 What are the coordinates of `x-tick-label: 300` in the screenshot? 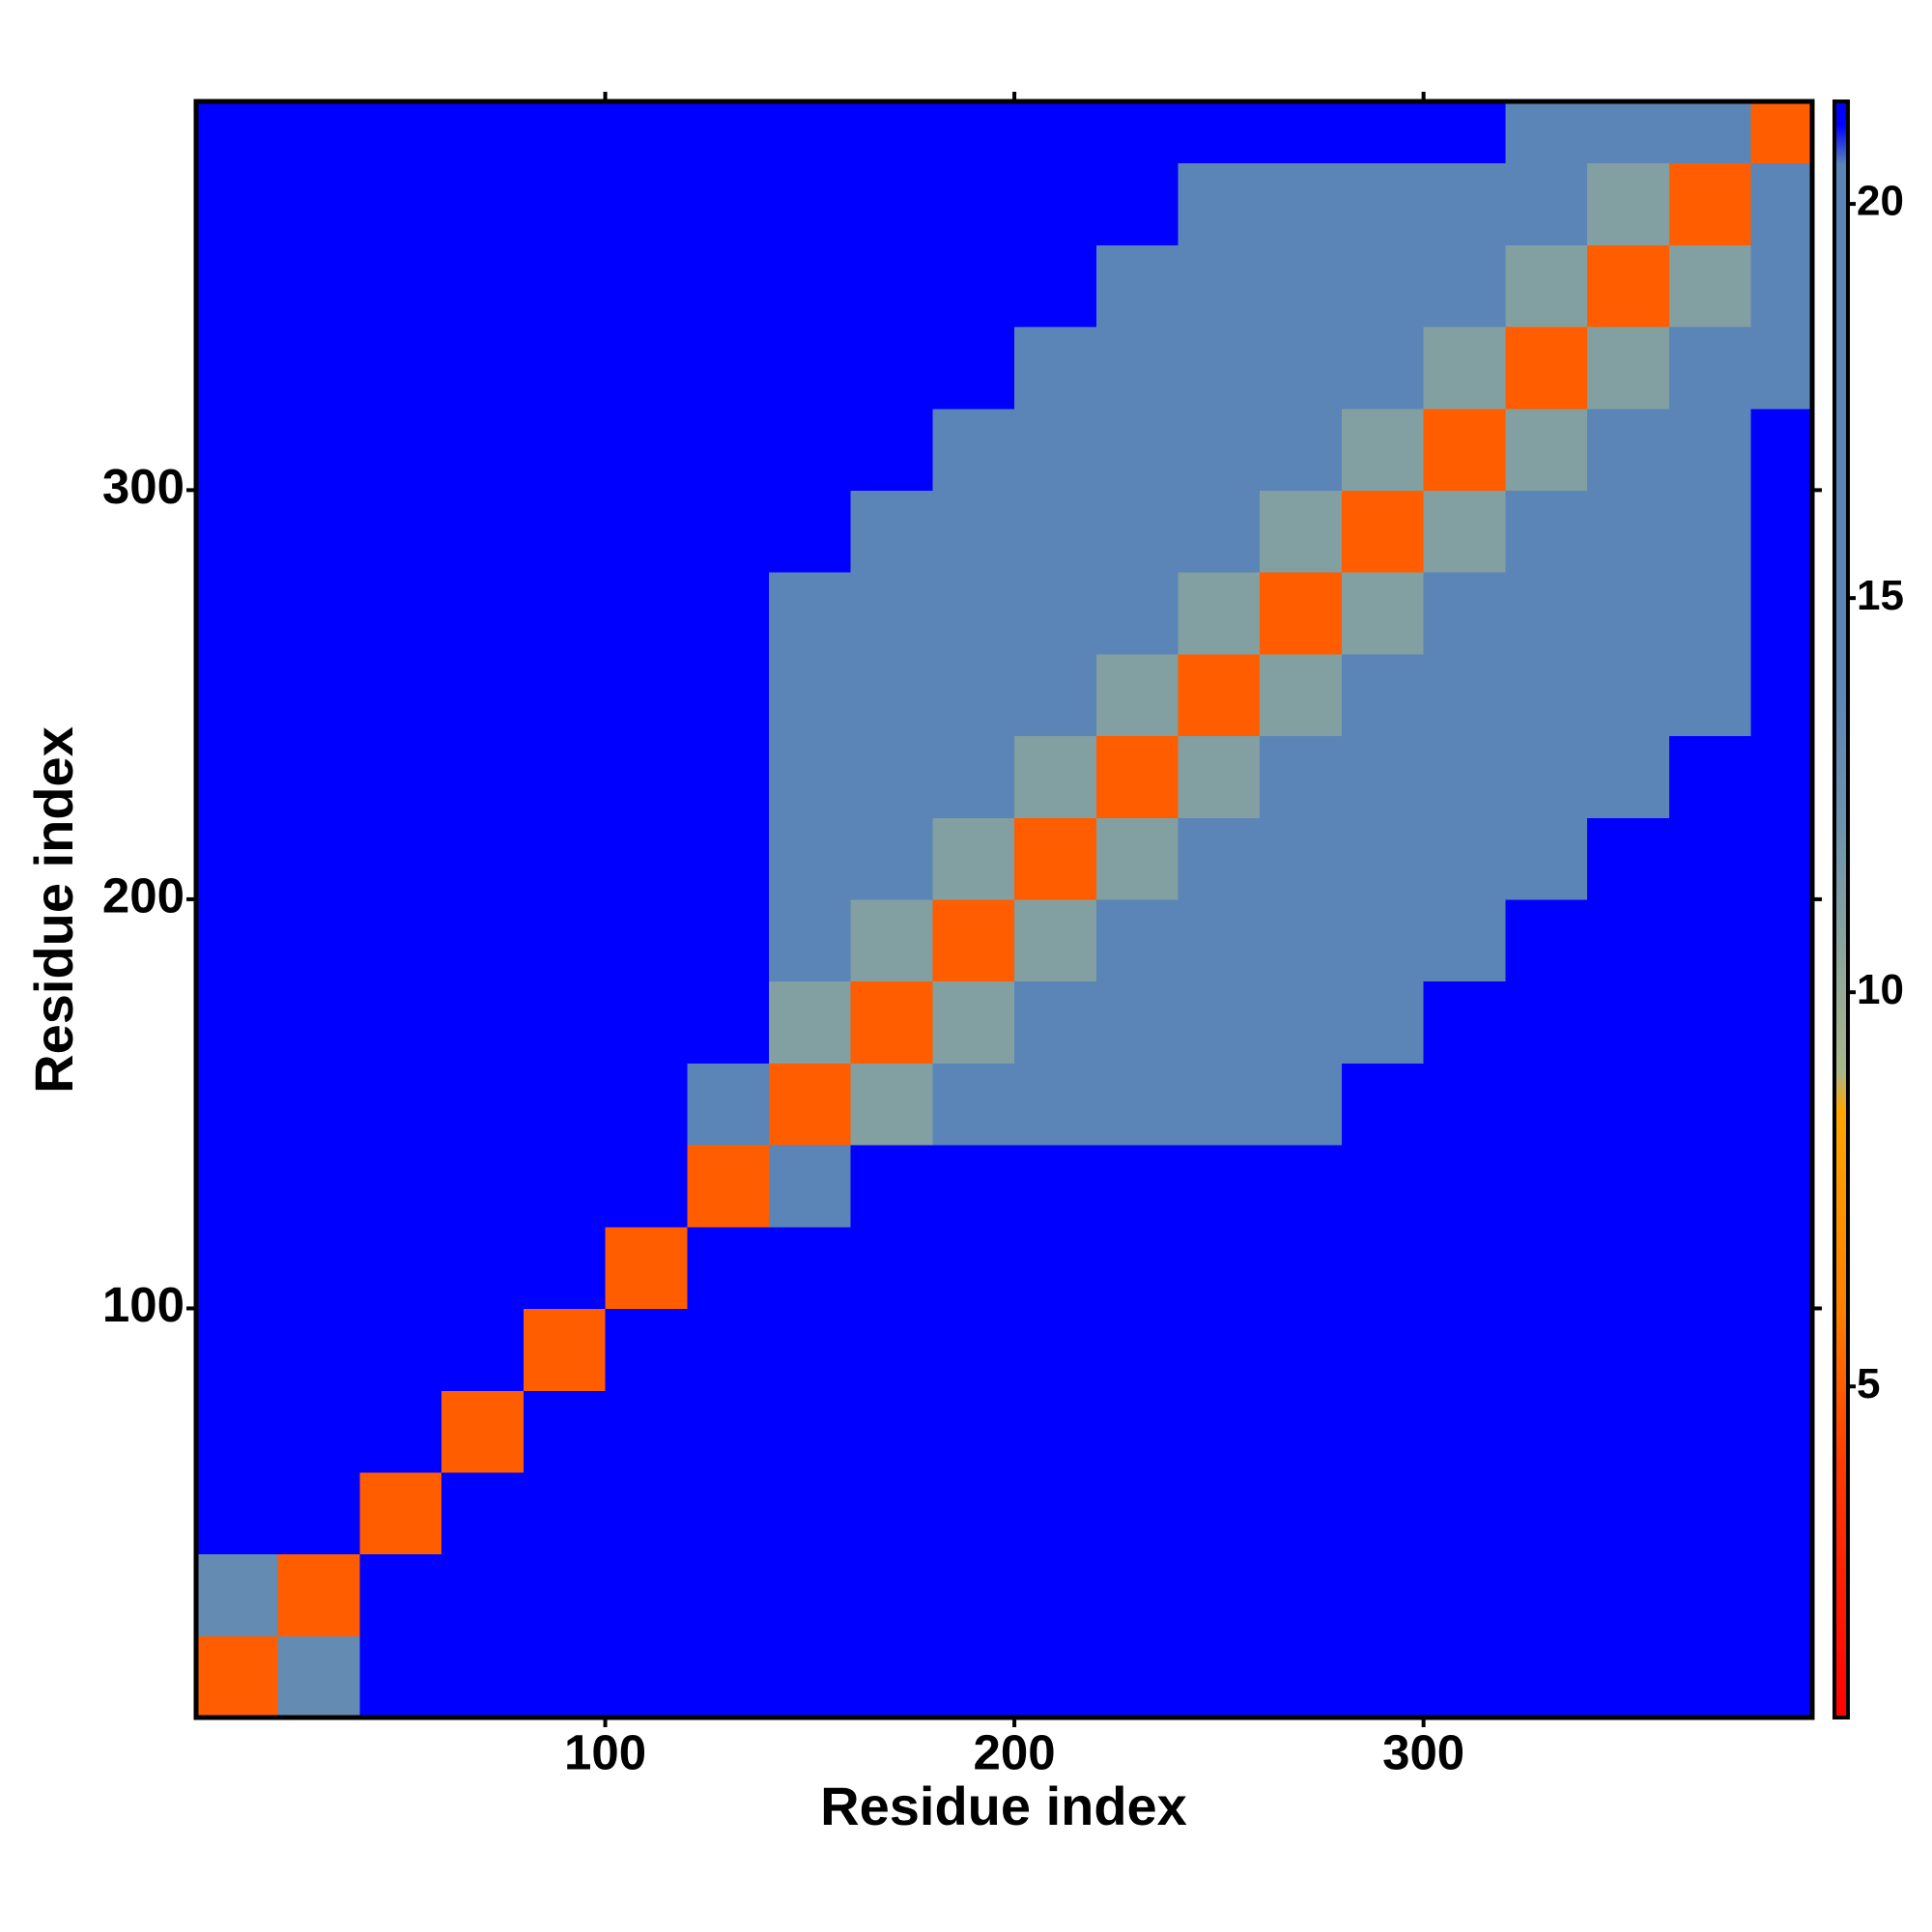 It's located at (1423, 1751).